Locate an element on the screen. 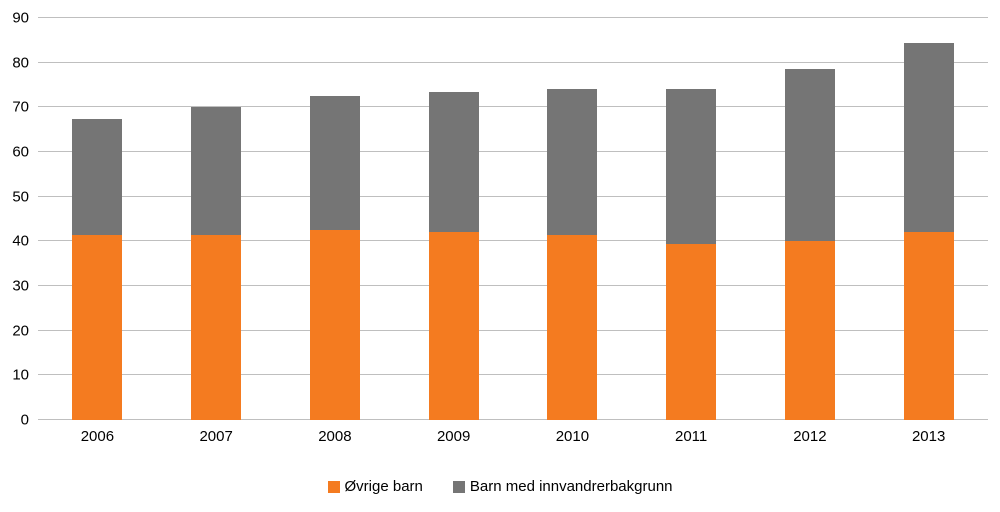  legend-label: Barn med innvandrerbakgrunn is located at coordinates (571, 486).